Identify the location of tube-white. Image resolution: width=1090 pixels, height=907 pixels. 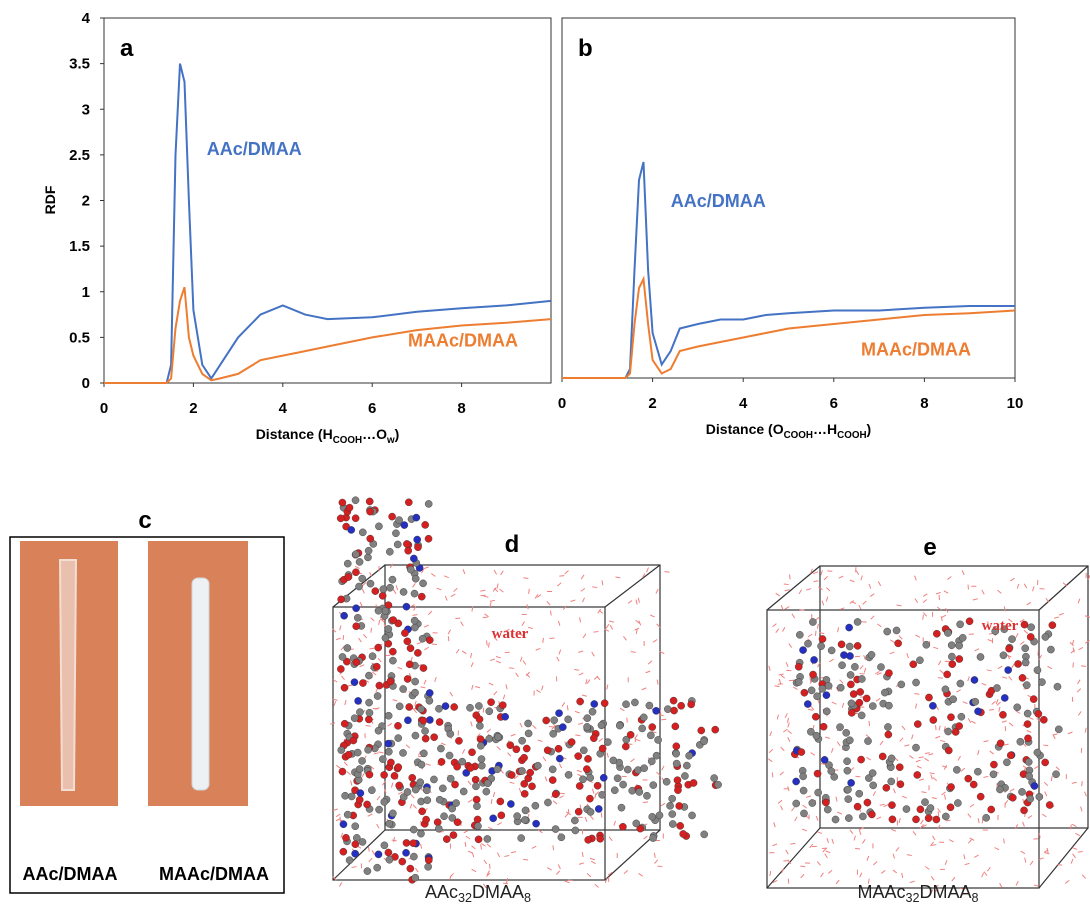
(200, 684).